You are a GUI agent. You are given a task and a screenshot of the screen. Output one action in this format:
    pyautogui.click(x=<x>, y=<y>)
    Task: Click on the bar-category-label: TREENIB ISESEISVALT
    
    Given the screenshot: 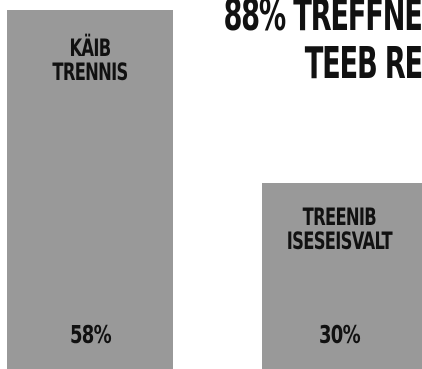 What is the action you would take?
    pyautogui.click(x=339, y=229)
    